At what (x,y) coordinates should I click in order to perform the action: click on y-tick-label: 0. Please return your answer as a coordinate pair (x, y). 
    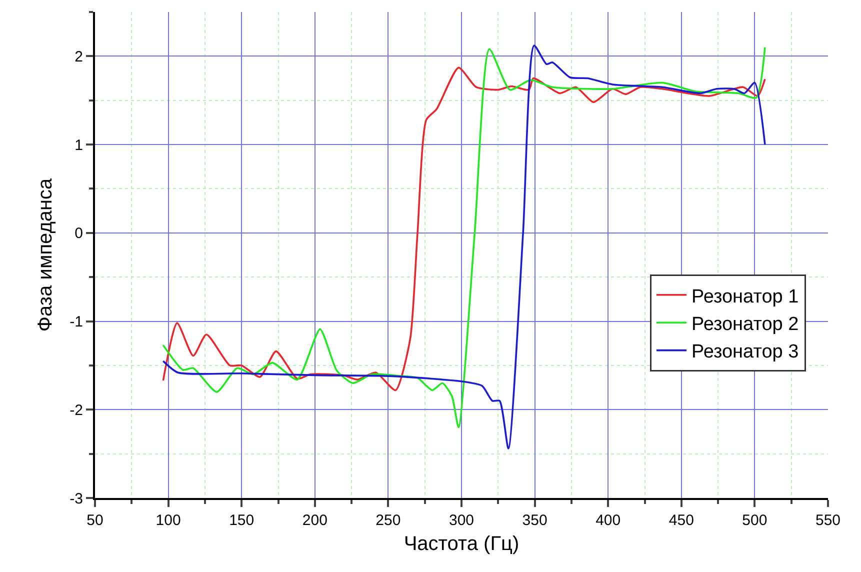
    Looking at the image, I should click on (78, 233).